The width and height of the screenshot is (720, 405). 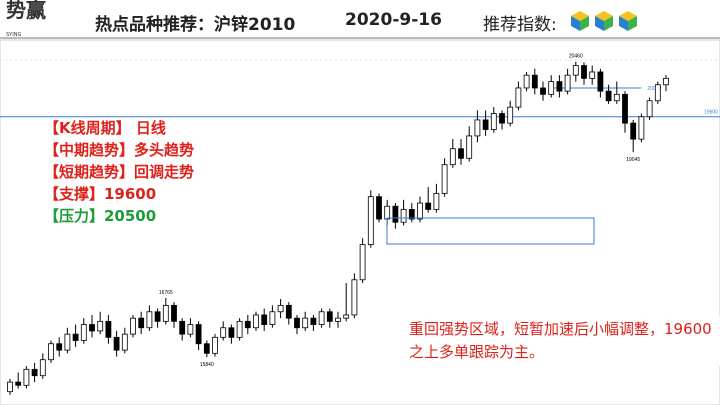 What do you see at coordinates (207, 365) in the screenshot?
I see `trough-label: 15840` at bounding box center [207, 365].